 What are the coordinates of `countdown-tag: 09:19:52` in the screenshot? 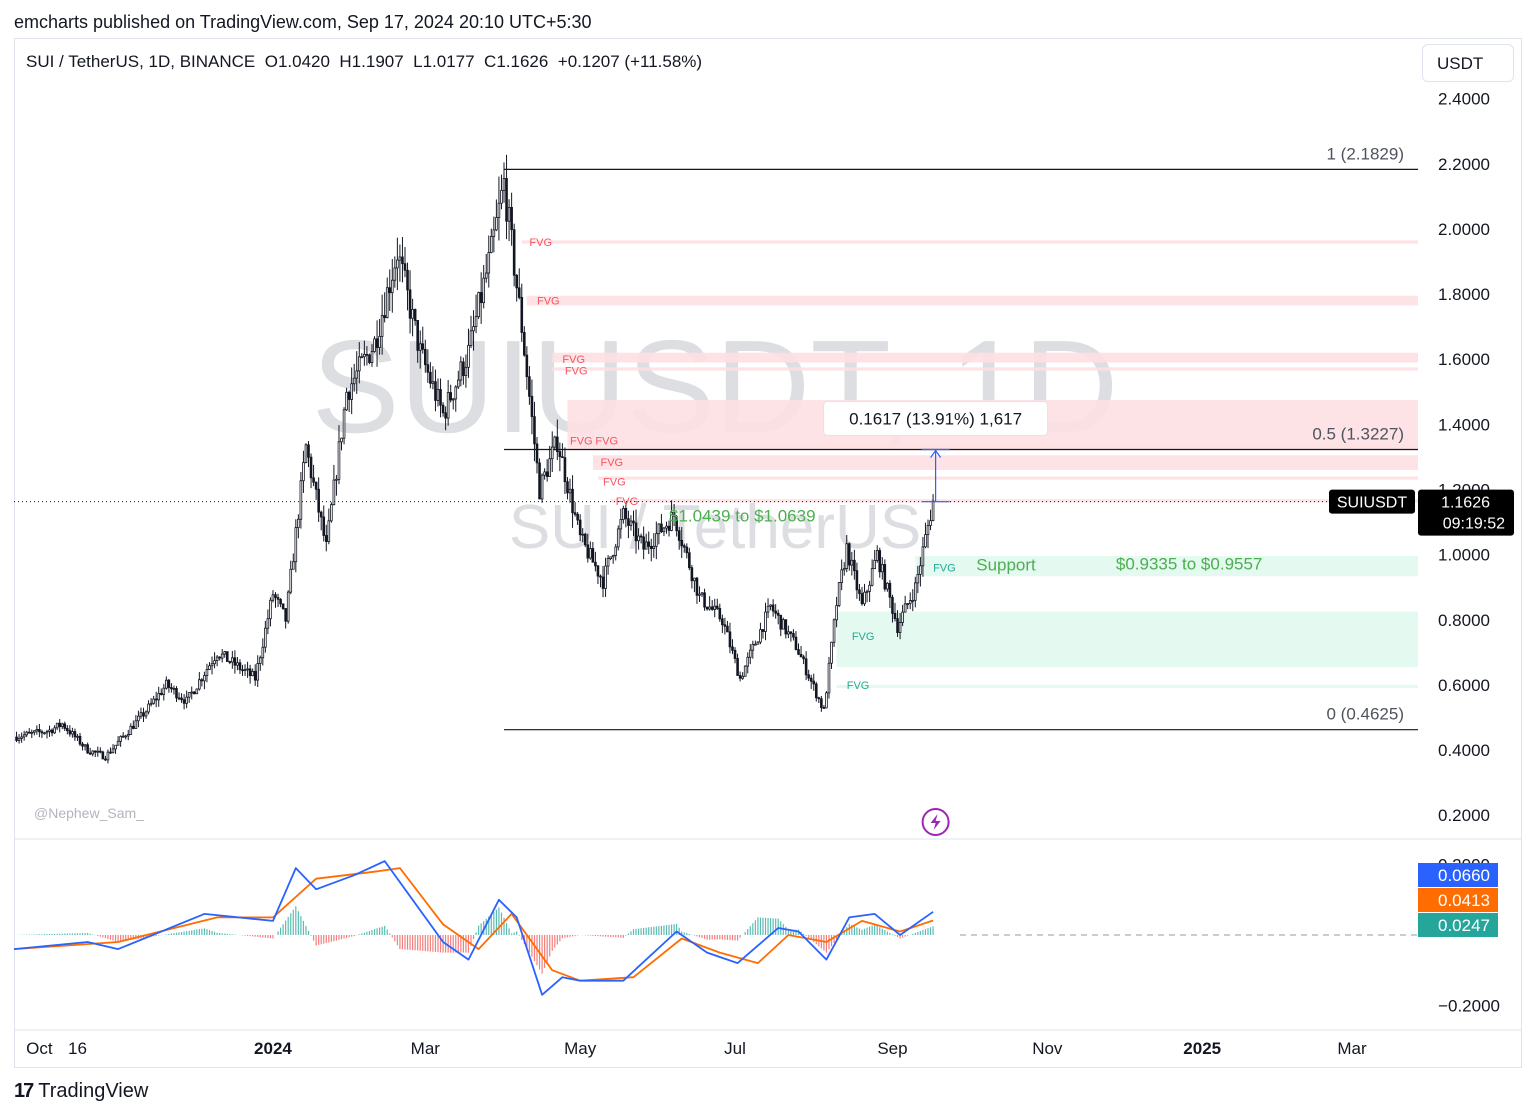 It's located at (1474, 524).